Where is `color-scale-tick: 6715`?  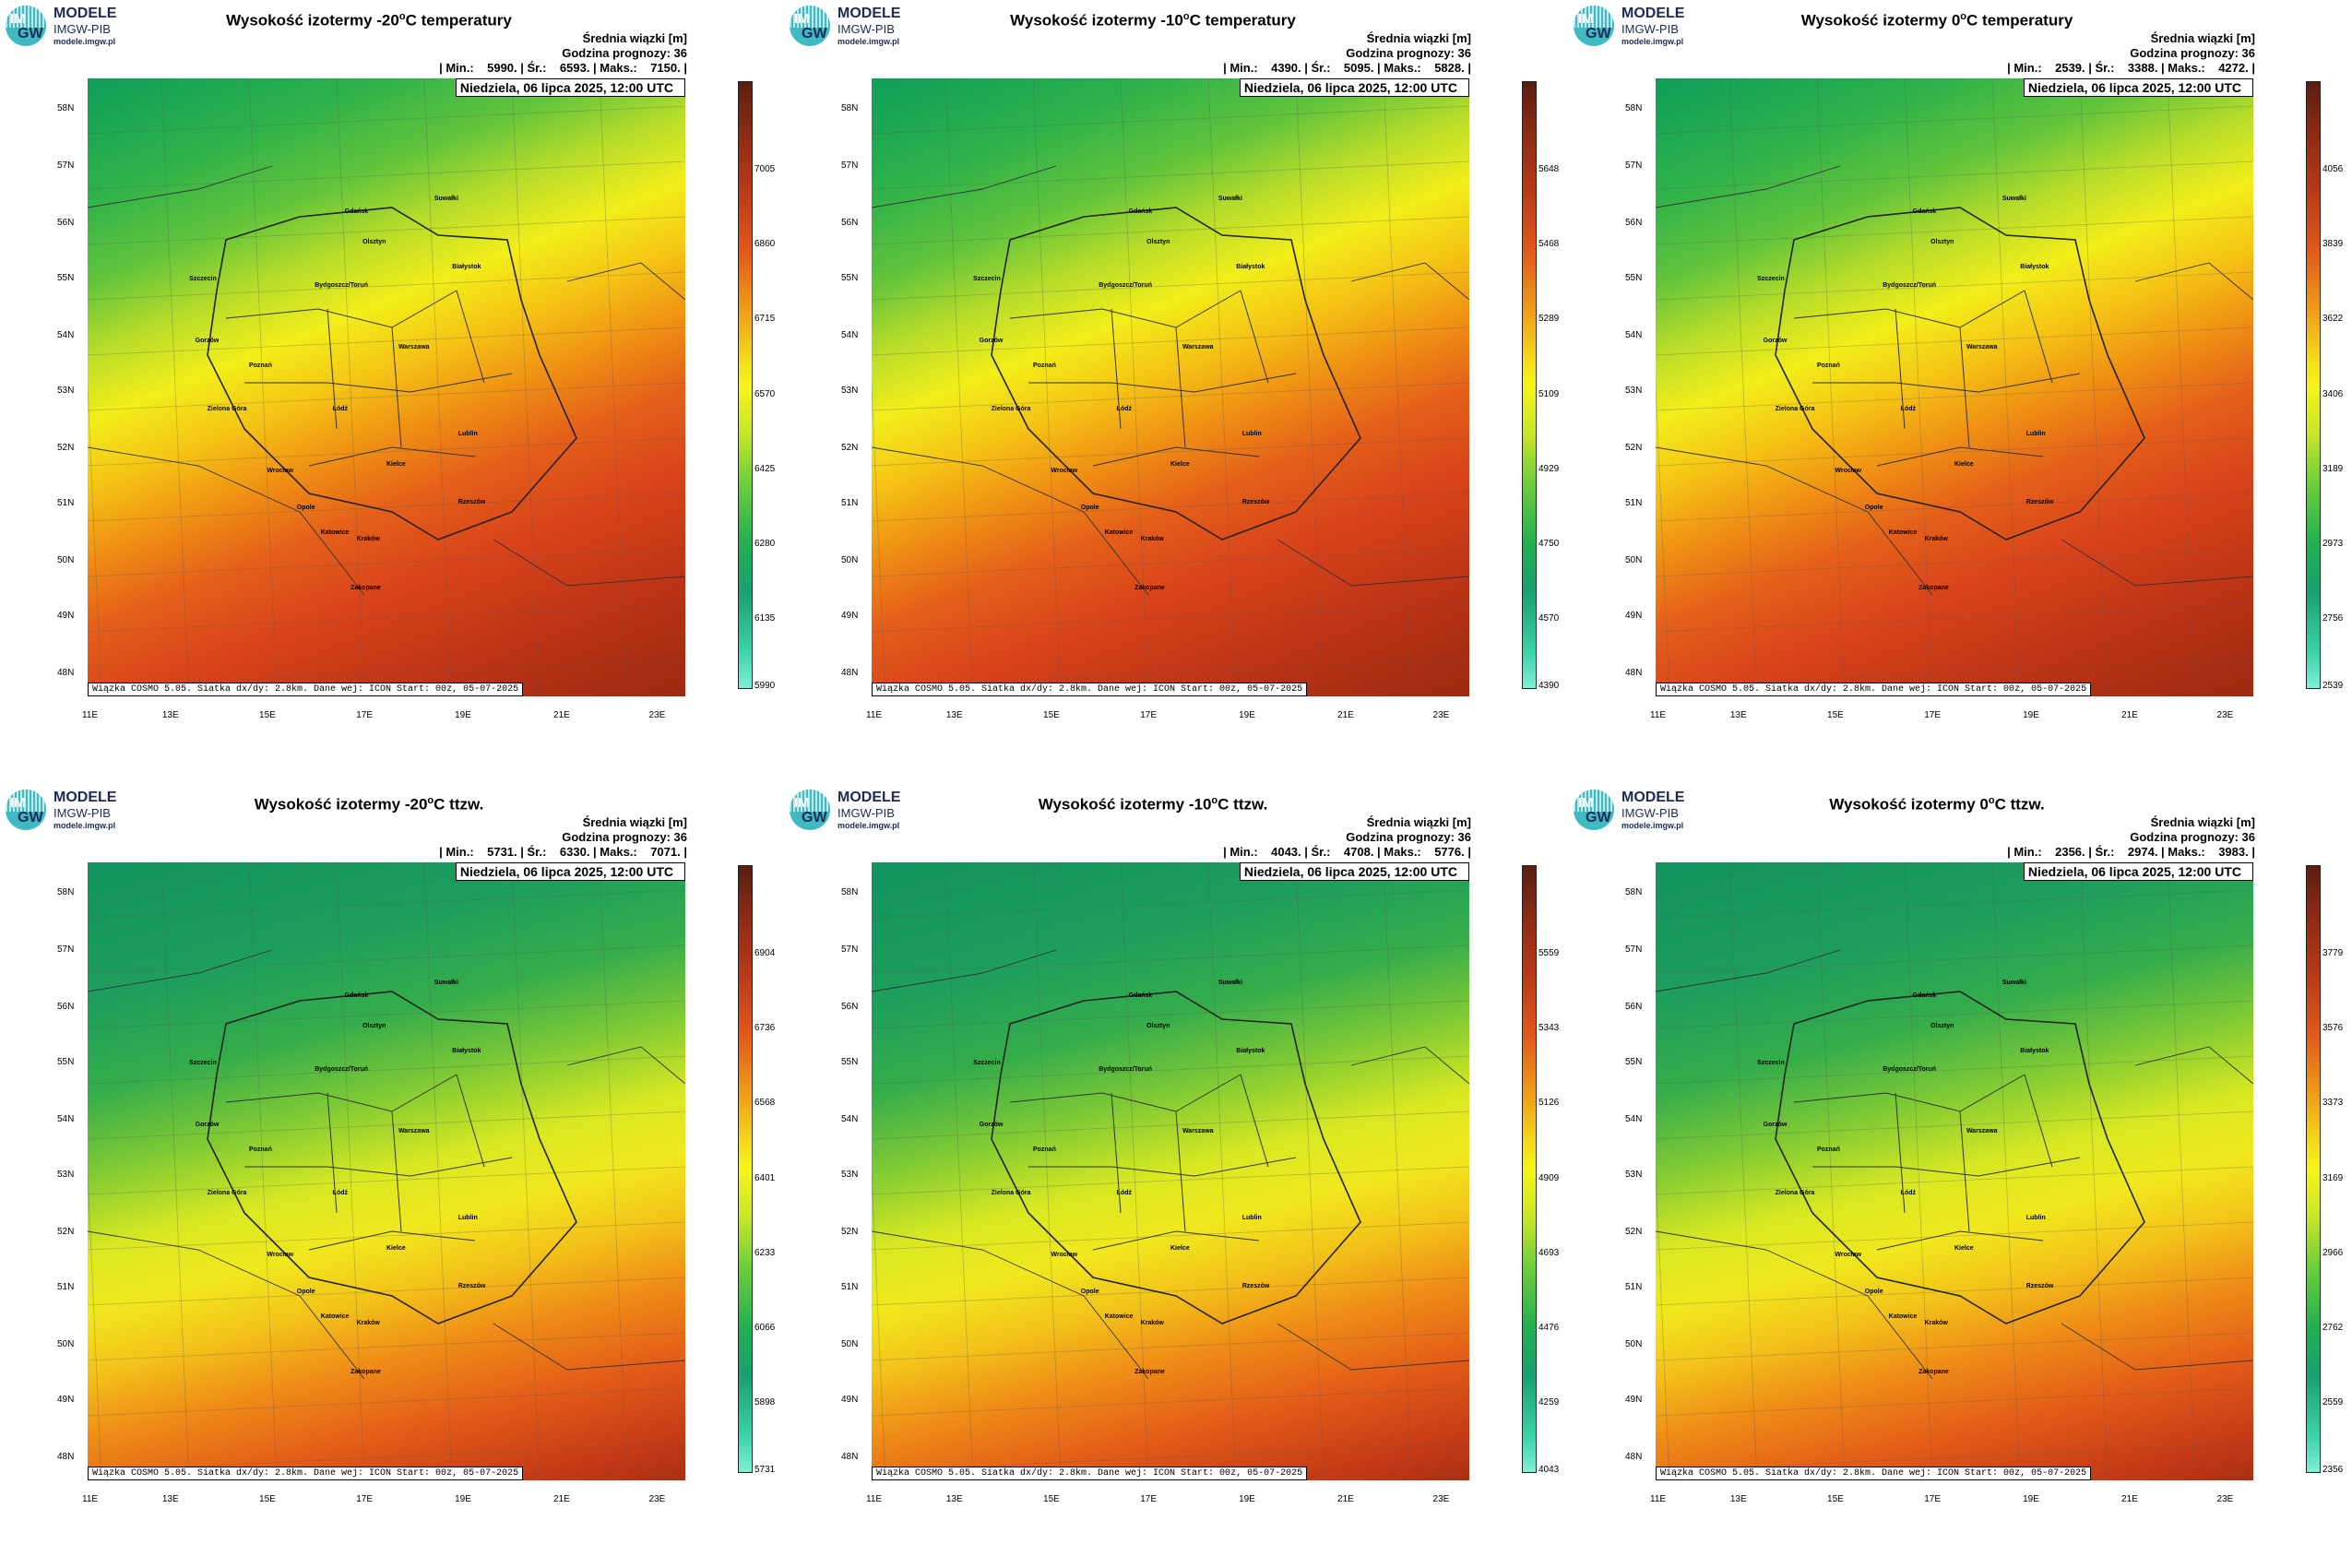 color-scale-tick: 6715 is located at coordinates (765, 319).